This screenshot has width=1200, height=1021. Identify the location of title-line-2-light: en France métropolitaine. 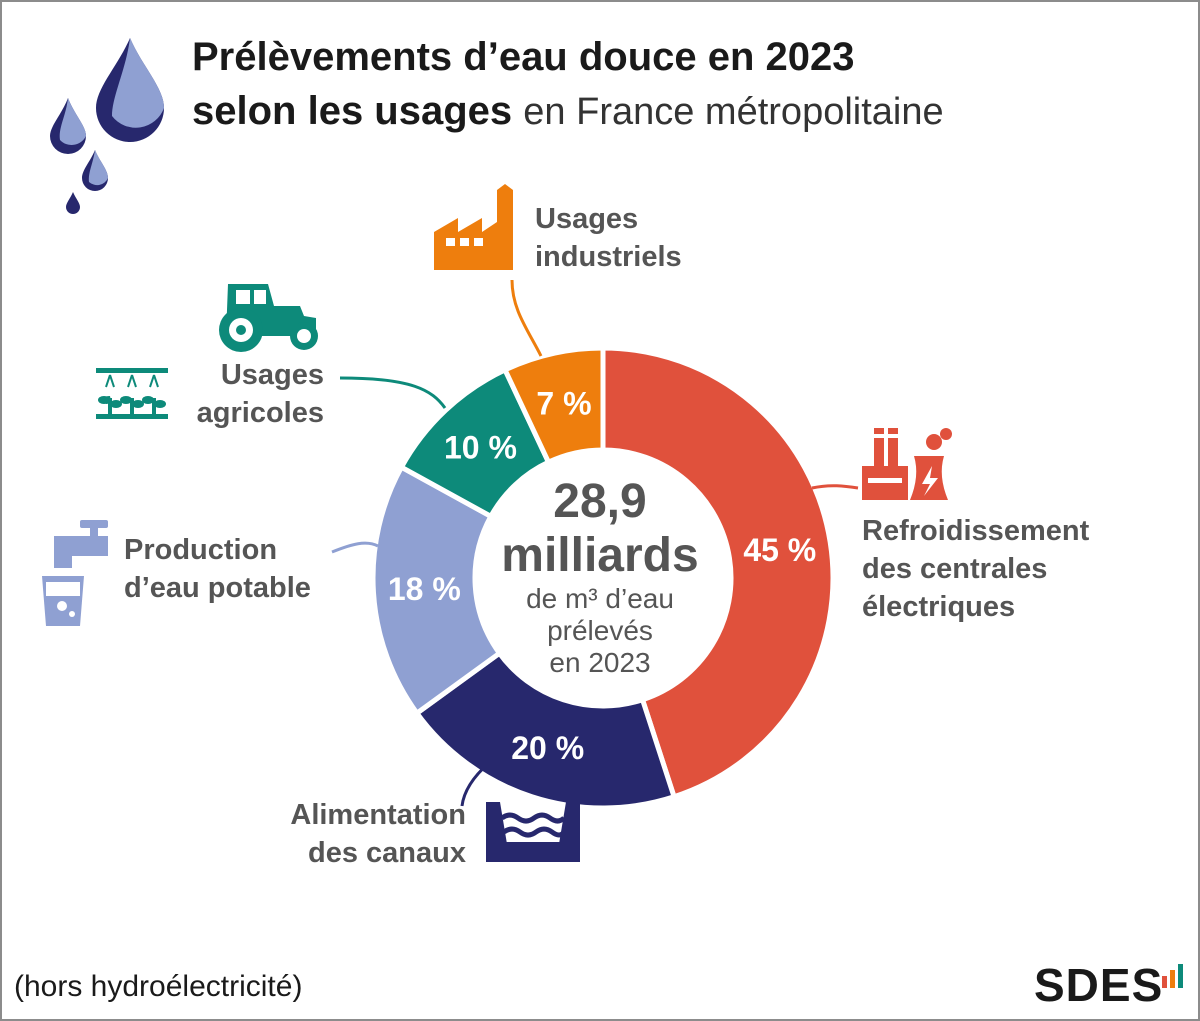
(733, 112).